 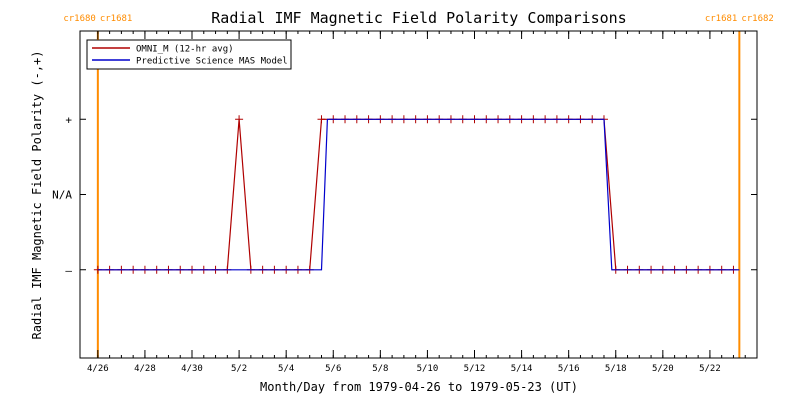 I want to click on x-tick-label: 5/18, so click(x=616, y=369).